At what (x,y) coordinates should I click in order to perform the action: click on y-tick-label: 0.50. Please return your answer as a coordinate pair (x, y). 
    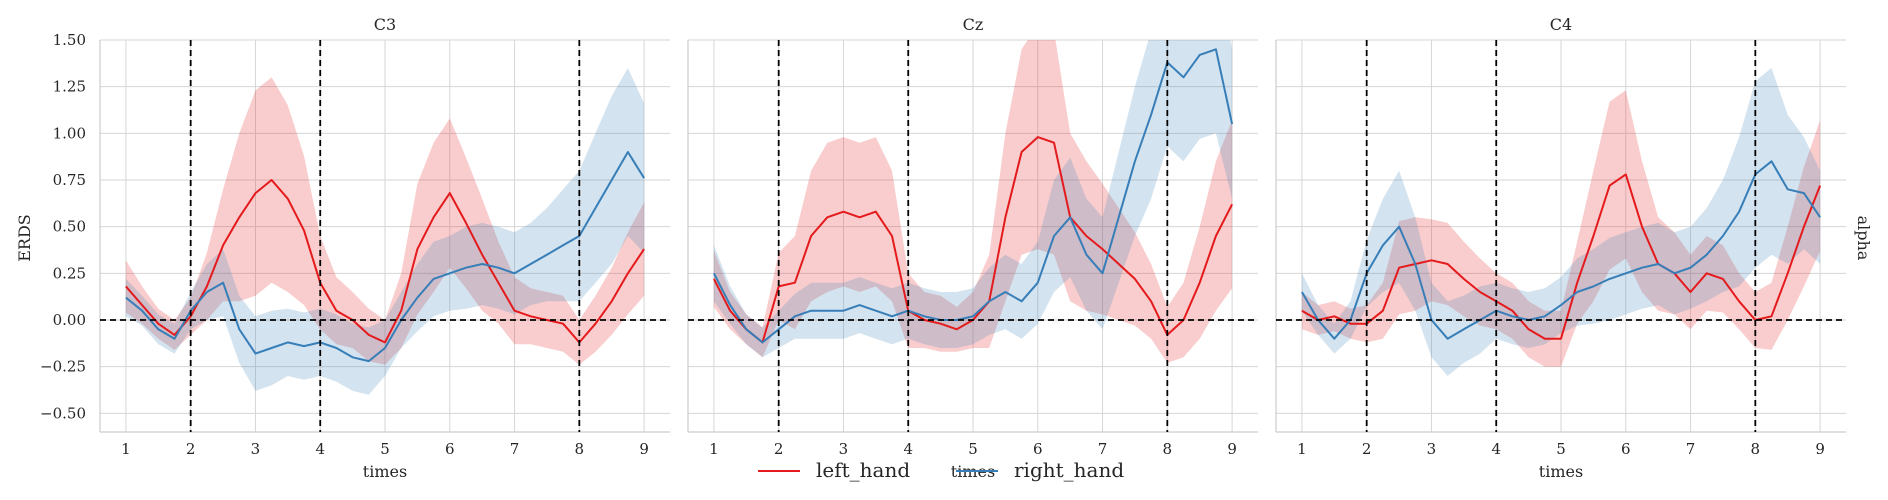
    Looking at the image, I should click on (69, 227).